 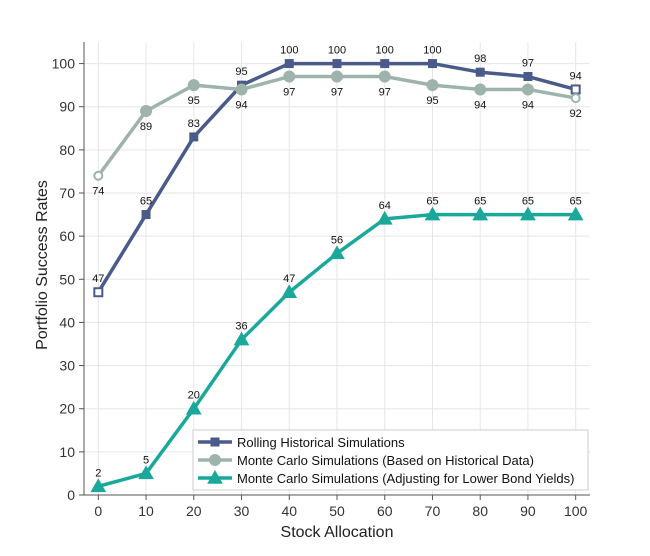 I want to click on data-label: 89, so click(x=146, y=127).